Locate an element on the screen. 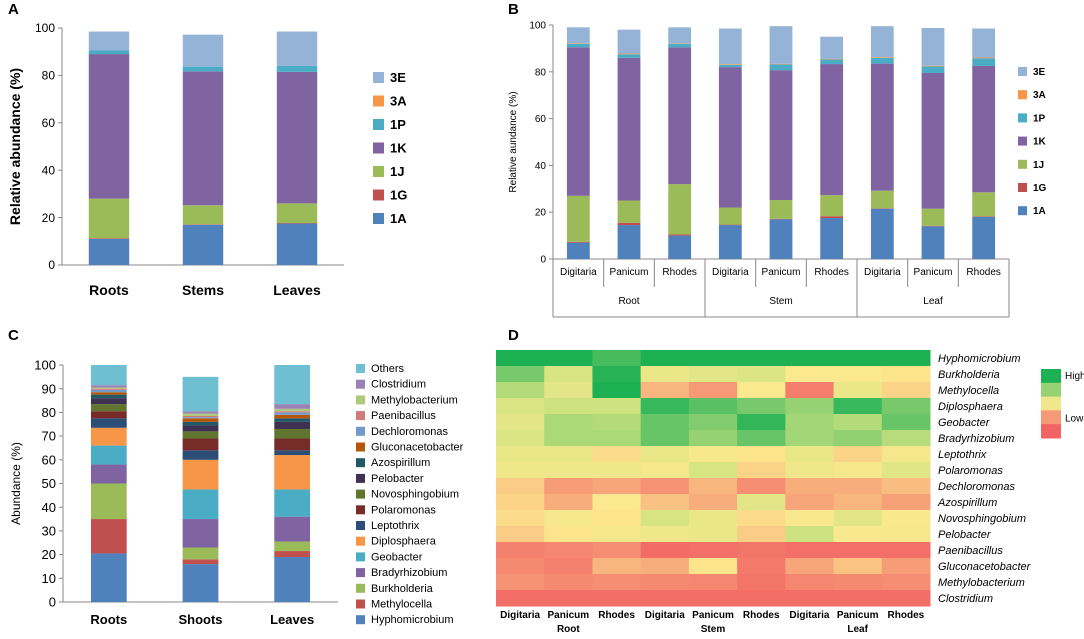 Image resolution: width=1084 pixels, height=639 pixels. heatmap-row-label-dechloromonas: Dechloromonas is located at coordinates (977, 487).